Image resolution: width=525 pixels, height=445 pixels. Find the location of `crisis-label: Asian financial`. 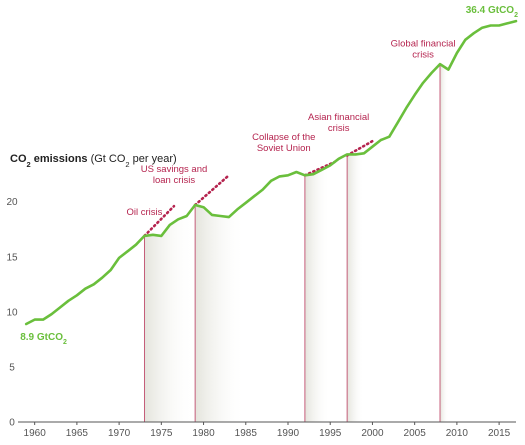

crisis-label: Asian financial is located at coordinates (338, 117).